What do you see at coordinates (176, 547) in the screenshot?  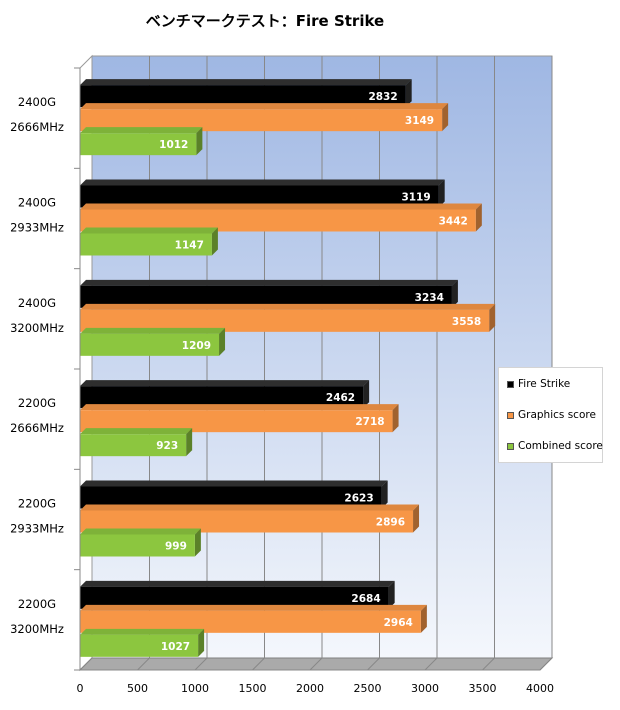 I see `data-label-combined-score-4: 999` at bounding box center [176, 547].